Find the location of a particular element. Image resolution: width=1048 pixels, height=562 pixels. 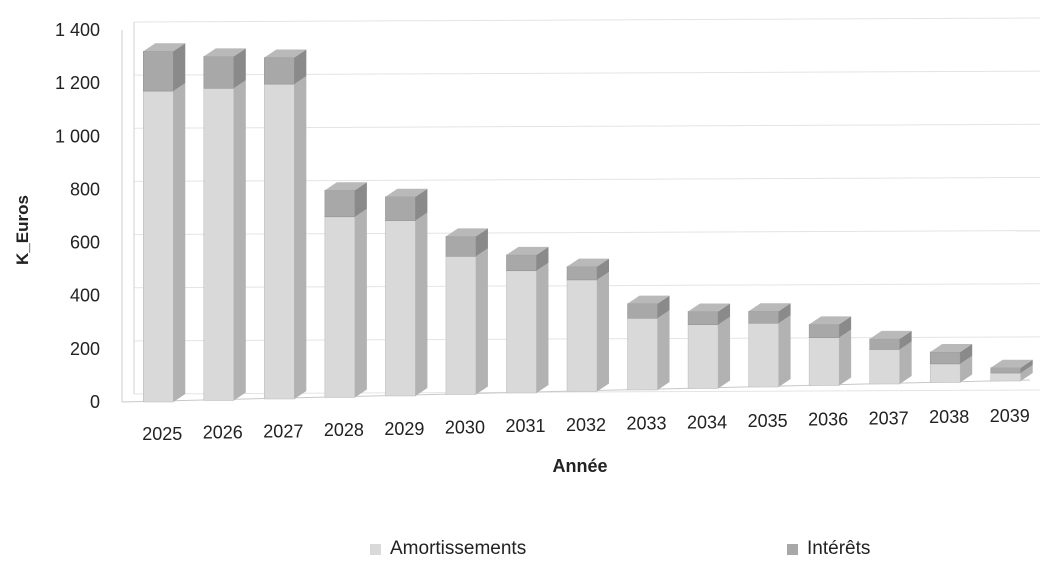

bar-amortissements-2036 is located at coordinates (830, 357).